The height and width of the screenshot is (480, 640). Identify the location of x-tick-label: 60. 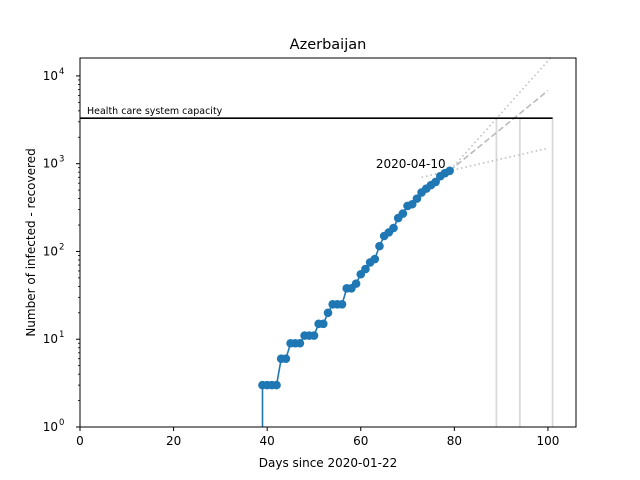
(360, 441).